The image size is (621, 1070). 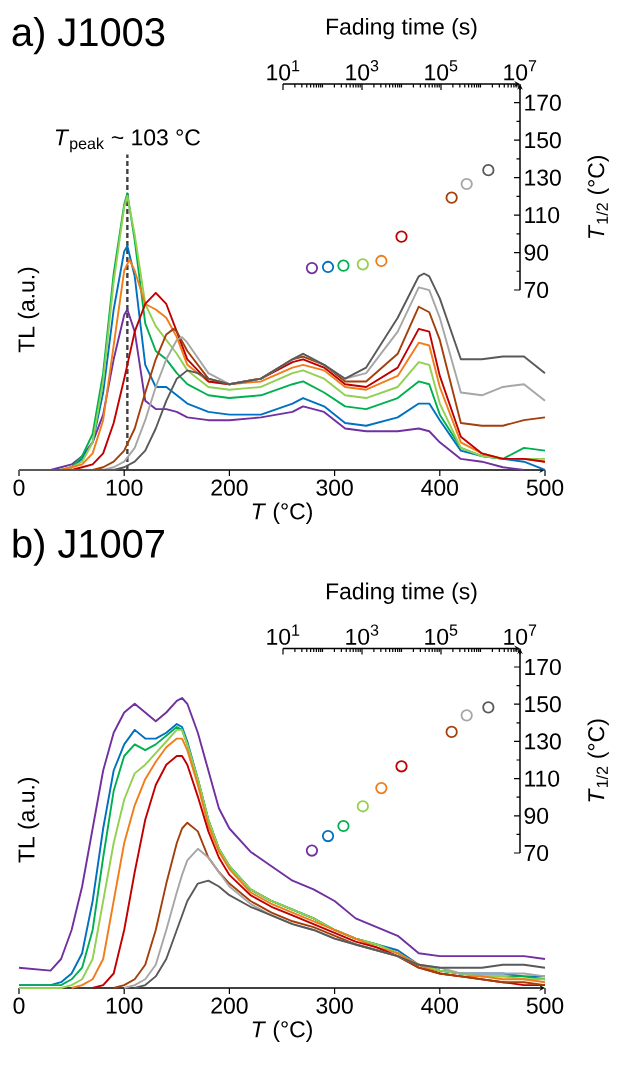 What do you see at coordinates (88, 547) in the screenshot?
I see `chart-title: b) J1007` at bounding box center [88, 547].